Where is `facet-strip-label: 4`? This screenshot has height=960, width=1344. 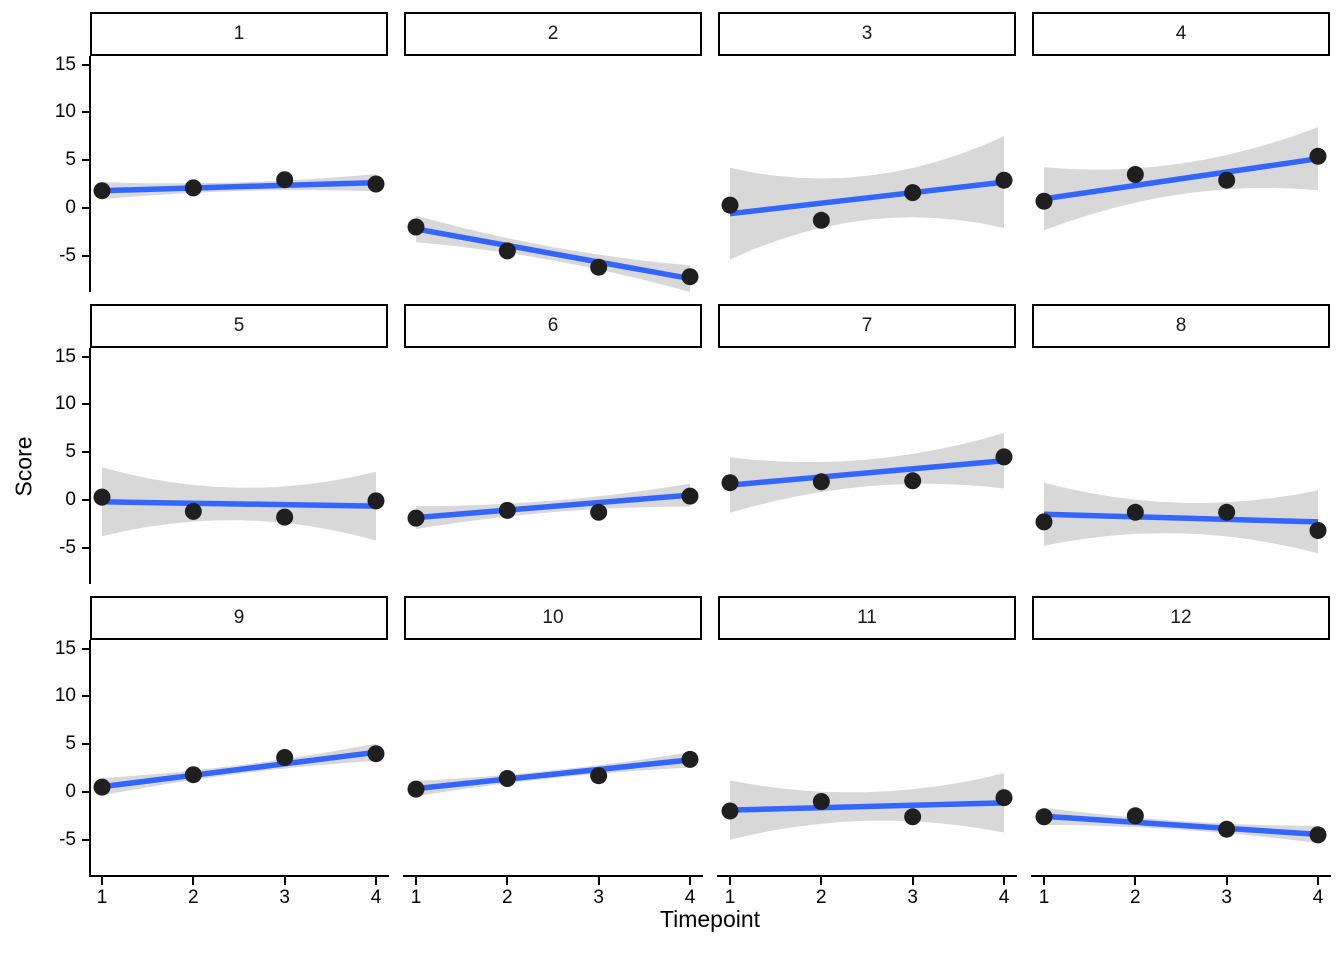 facet-strip-label: 4 is located at coordinates (1181, 33).